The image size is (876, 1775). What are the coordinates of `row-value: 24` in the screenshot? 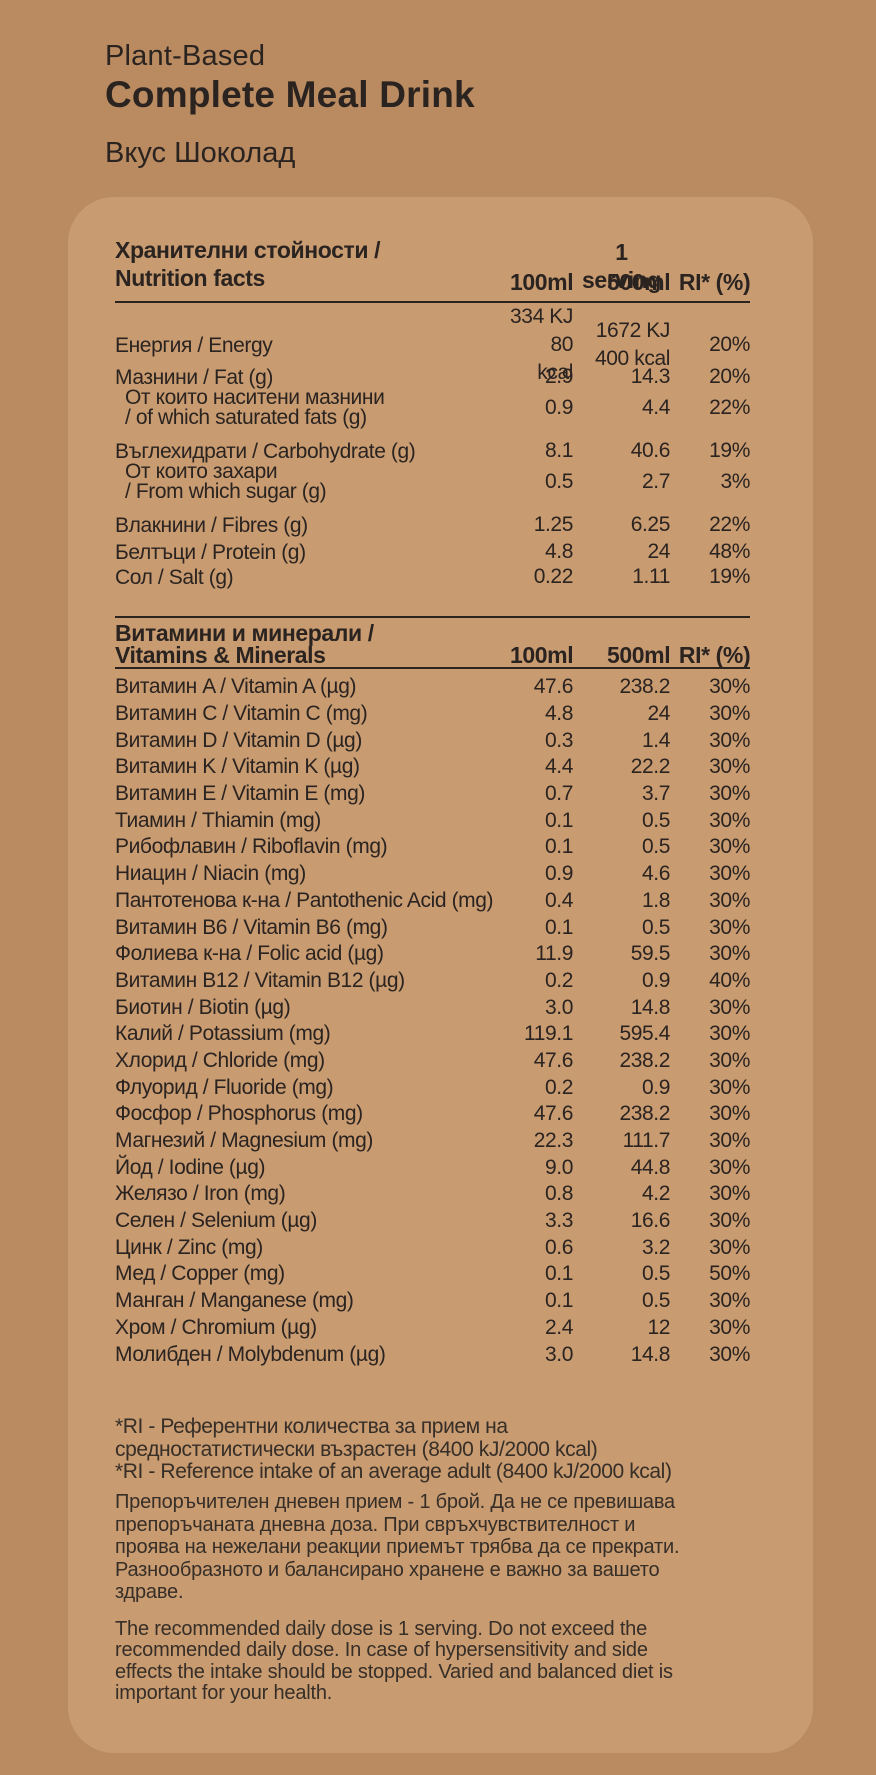 It's located at (658, 551).